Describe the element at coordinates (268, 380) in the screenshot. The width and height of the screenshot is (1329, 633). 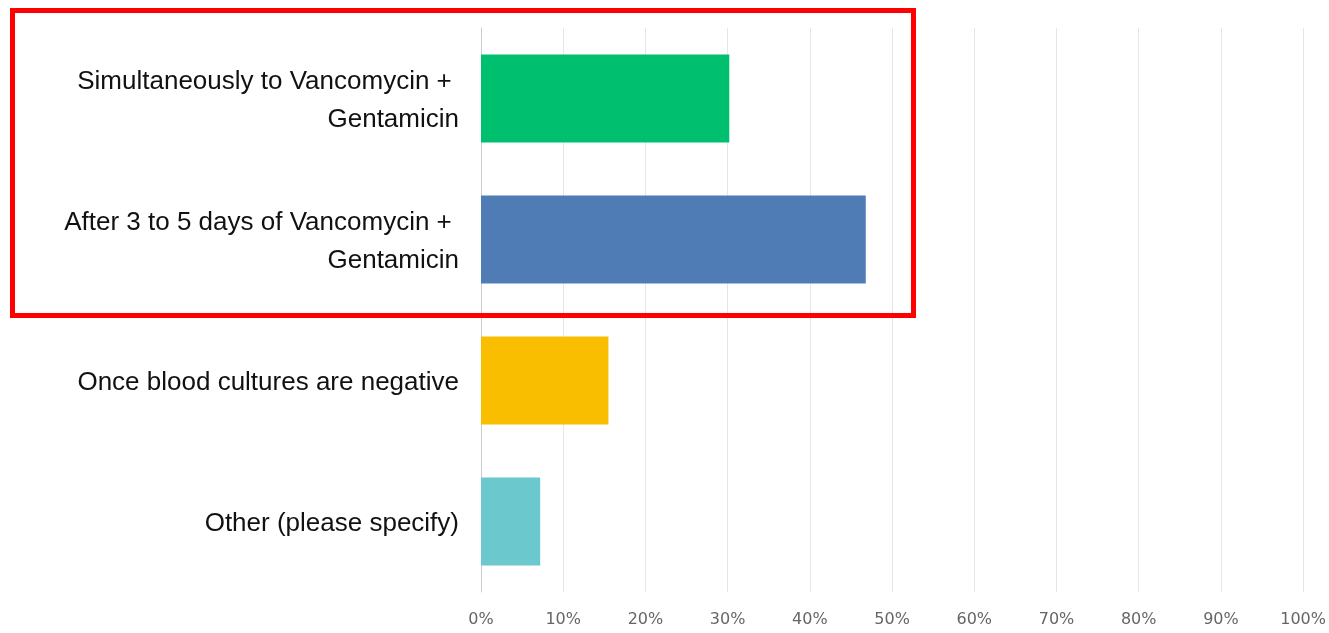
I see `y-tick-label: Once blood cultures are negative` at that location.